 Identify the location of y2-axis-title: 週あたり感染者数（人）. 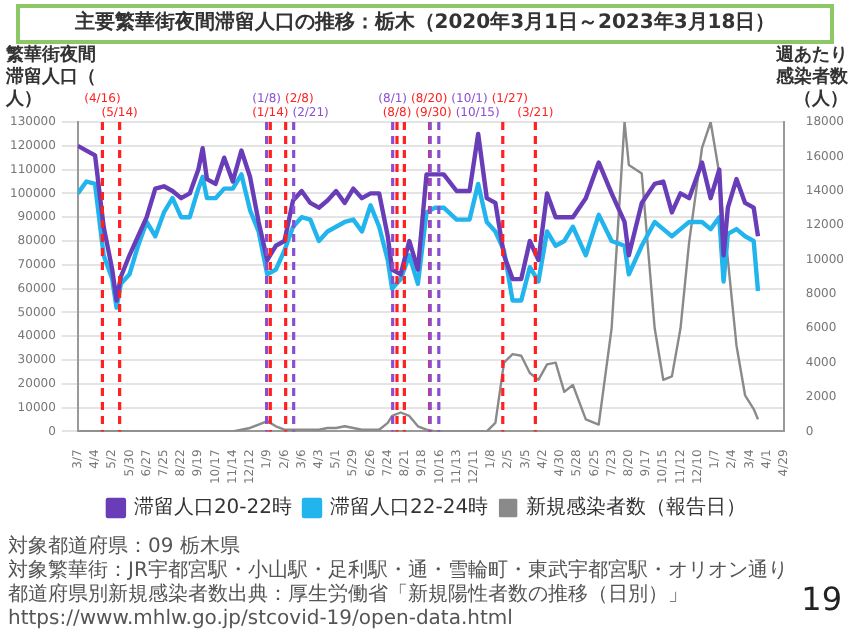
(812, 76).